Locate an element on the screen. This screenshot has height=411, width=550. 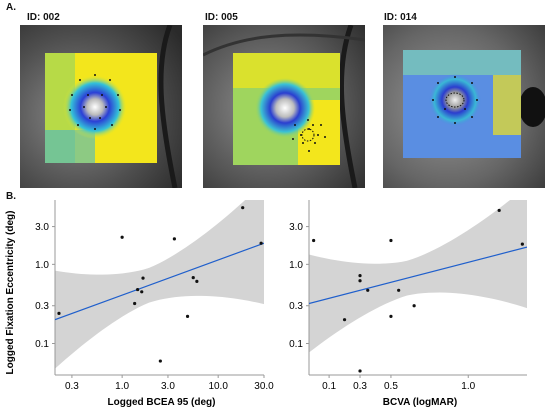
x-axis-label: BCVA (logMAR) is located at coordinates (420, 402).